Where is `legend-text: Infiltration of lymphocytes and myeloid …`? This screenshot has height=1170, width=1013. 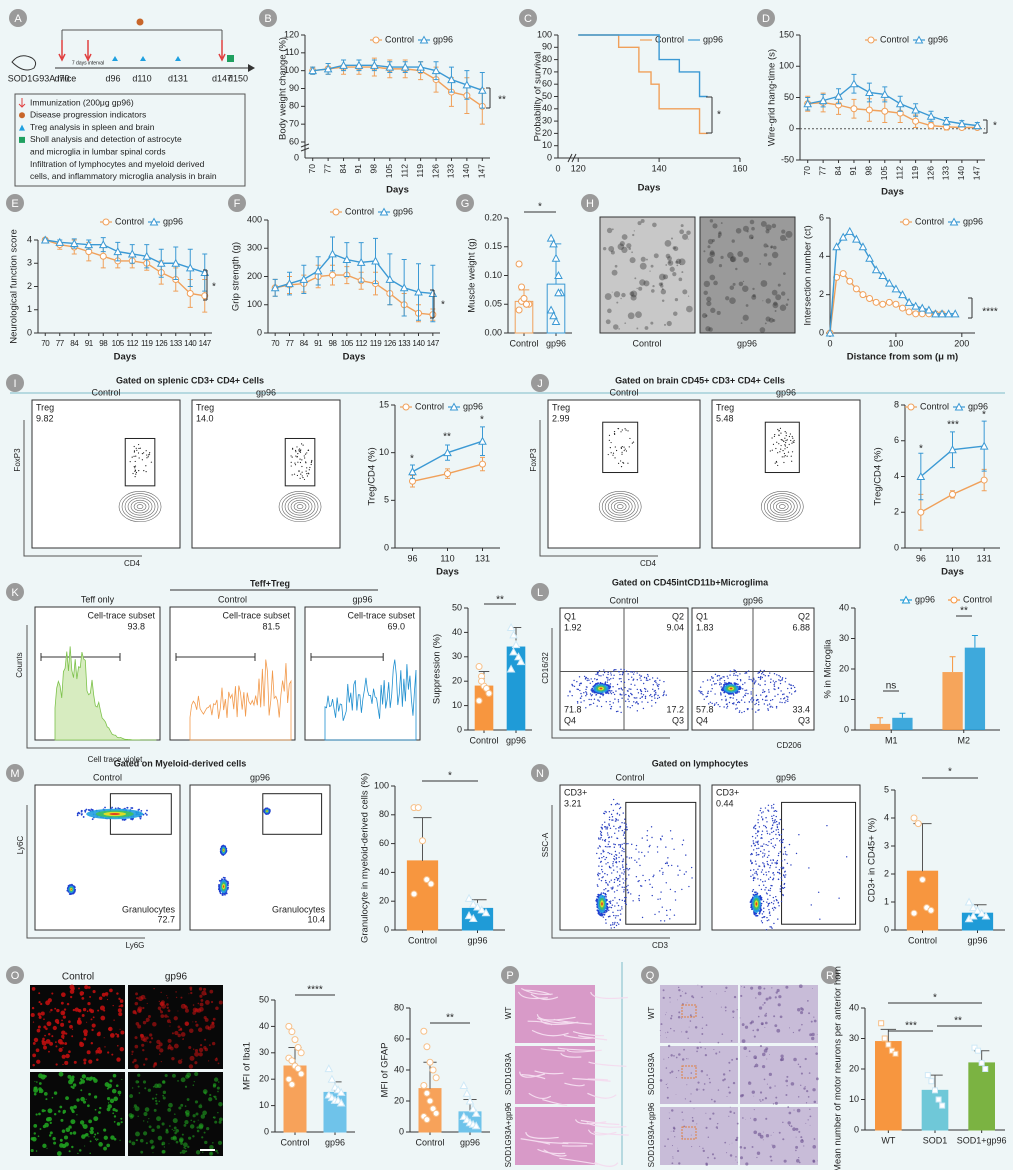 legend-text: Infiltration of lymphocytes and myeloid … is located at coordinates (117, 164).